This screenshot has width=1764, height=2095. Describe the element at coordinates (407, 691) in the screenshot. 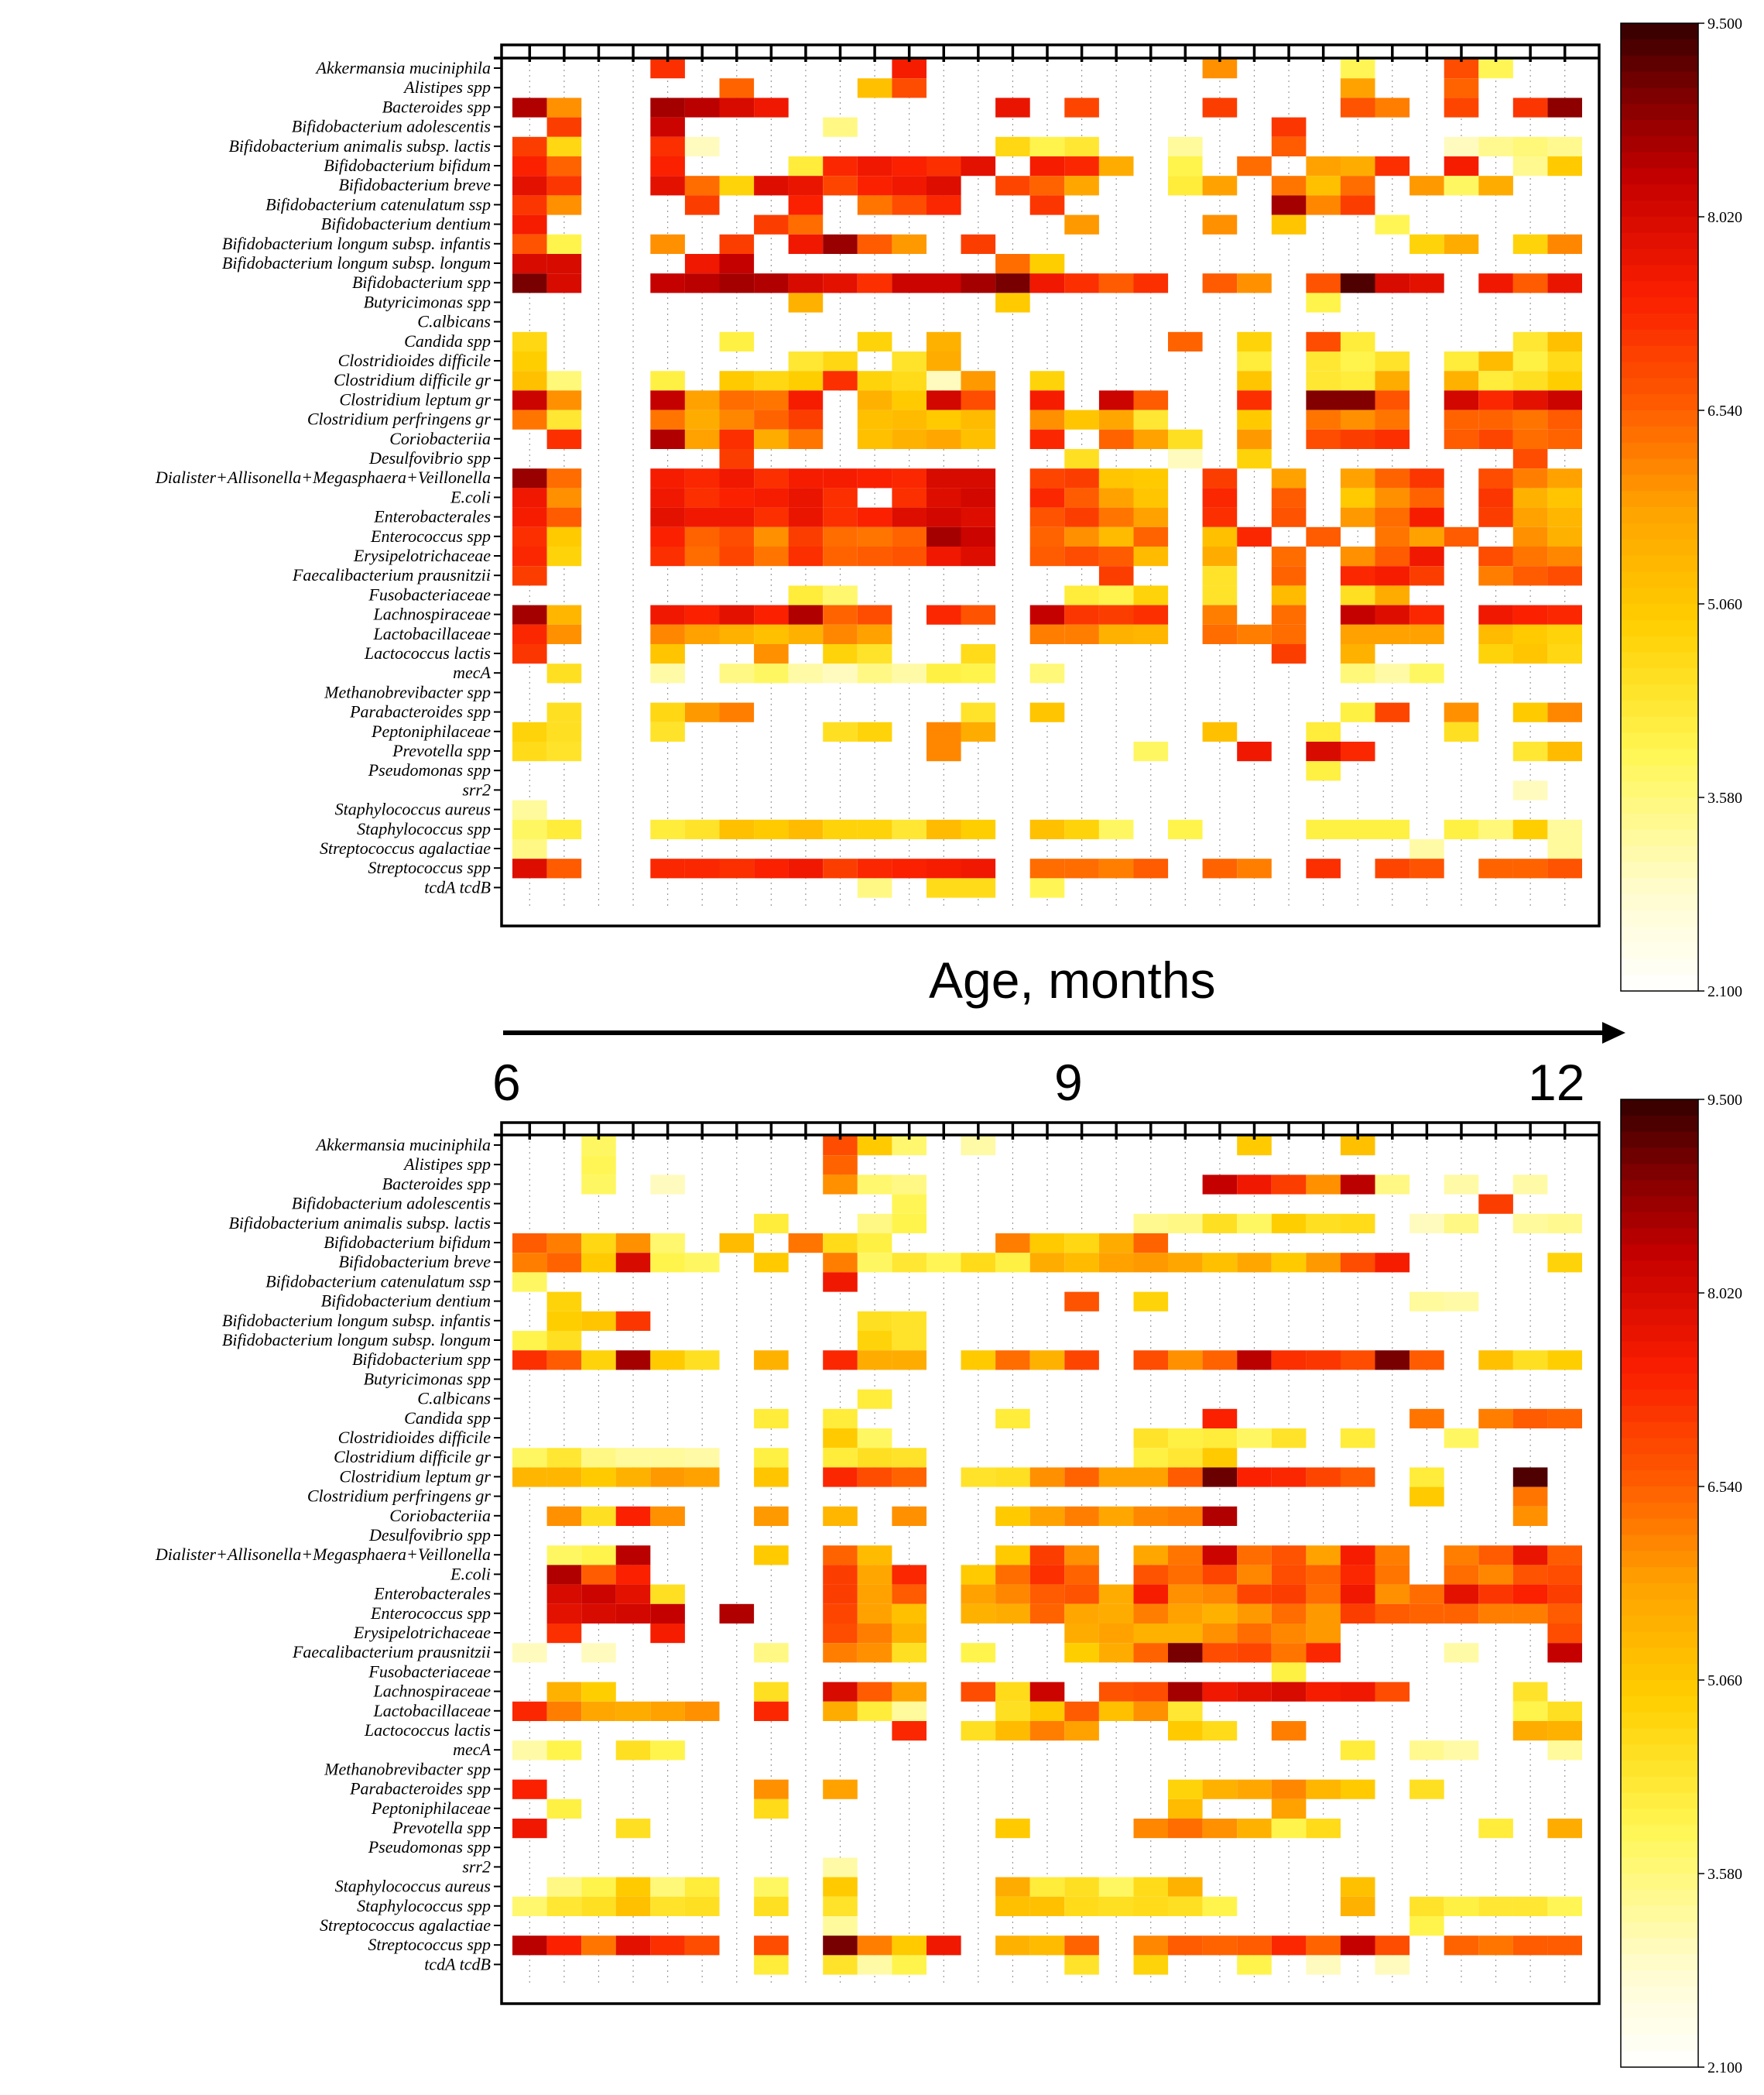

I see `row-label: Methanobrevibacter spp` at that location.